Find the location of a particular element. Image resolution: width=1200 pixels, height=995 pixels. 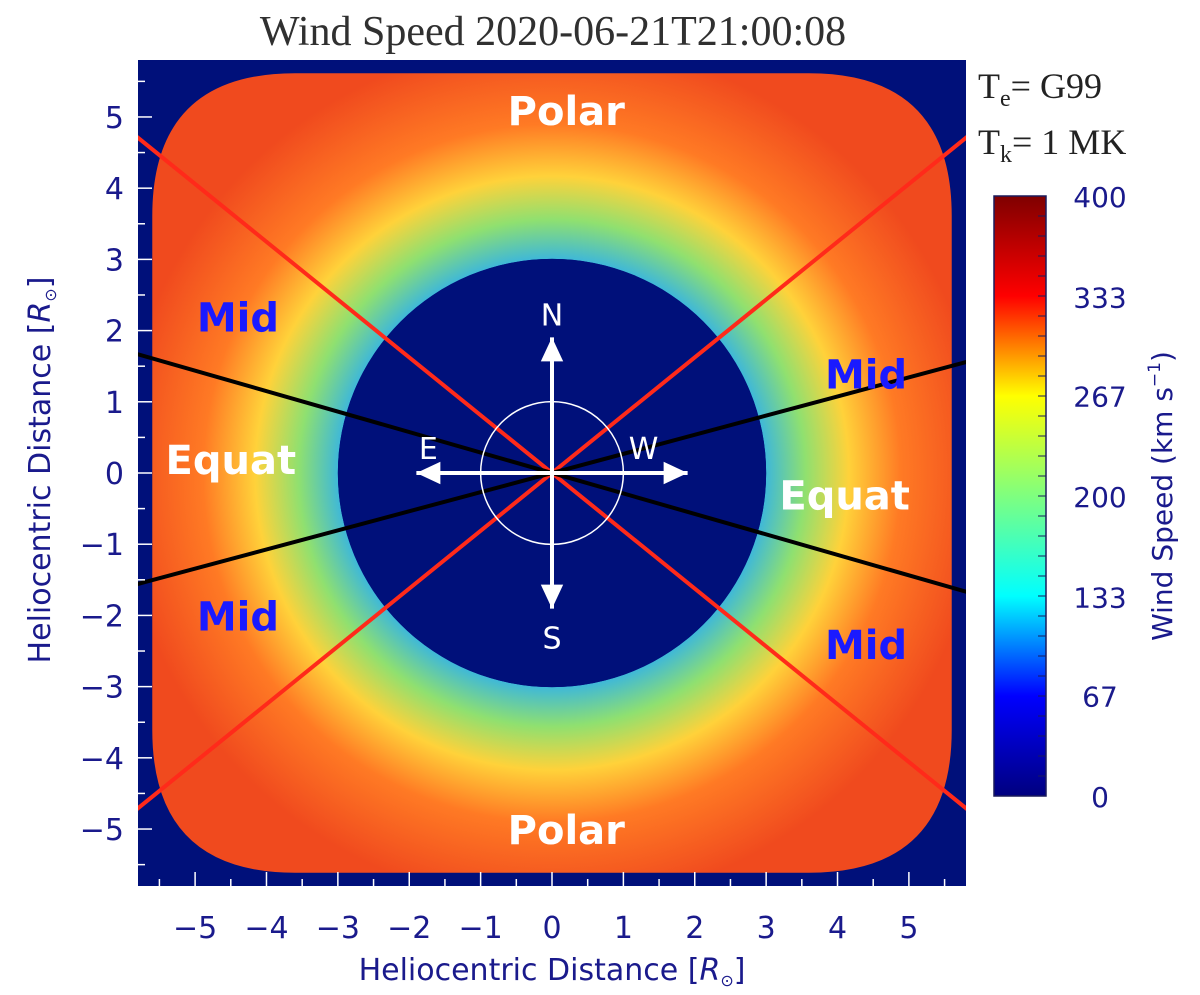

colorbar-tick-label: 400 is located at coordinates (1099, 197).